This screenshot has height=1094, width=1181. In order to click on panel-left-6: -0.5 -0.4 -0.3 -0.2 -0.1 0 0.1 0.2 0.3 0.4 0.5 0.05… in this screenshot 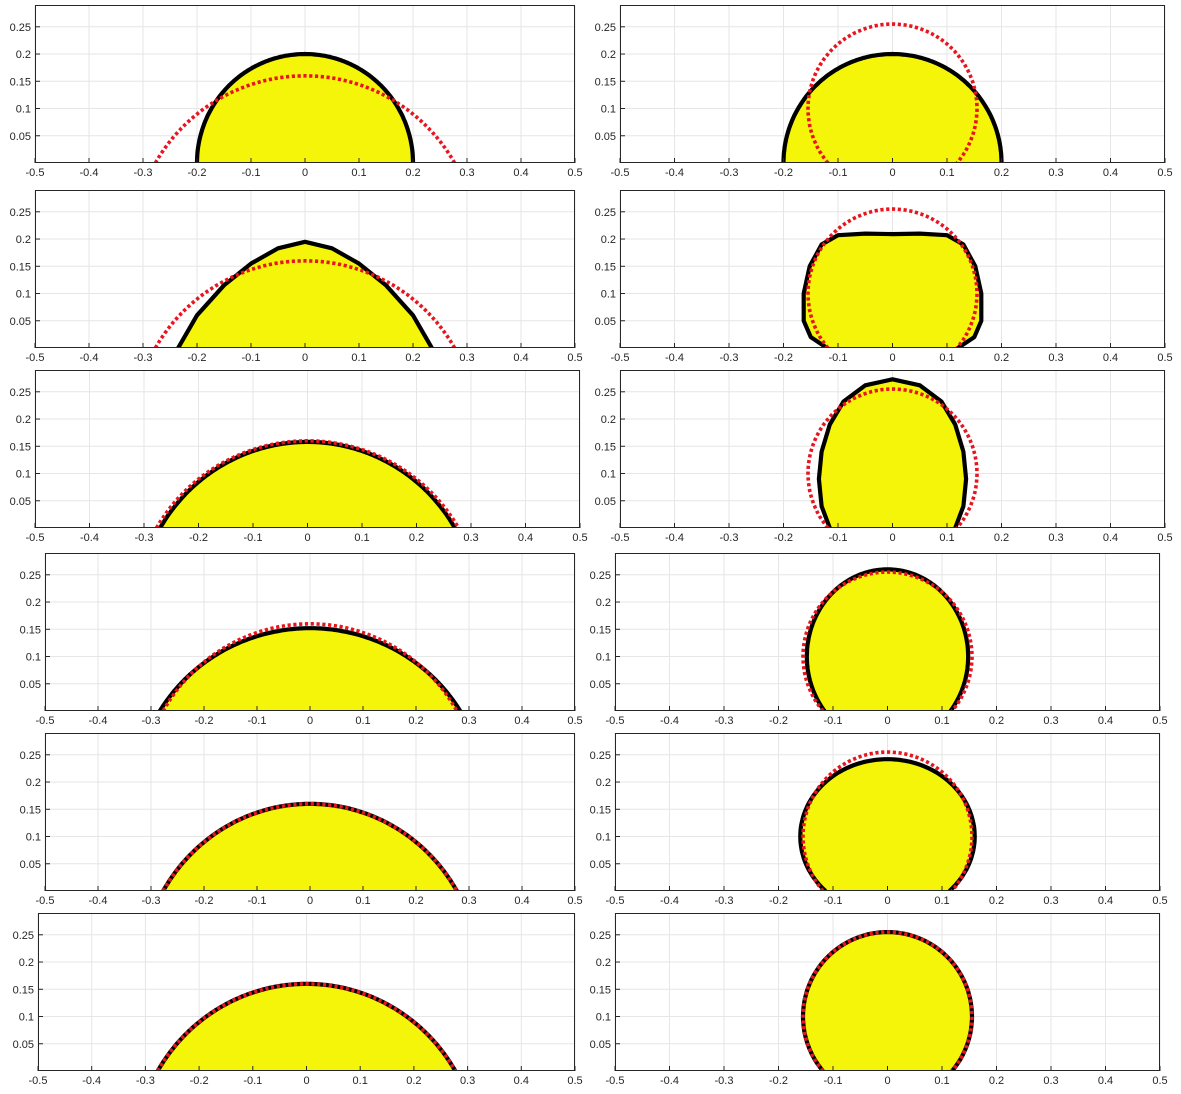, I will do `click(298, 1000)`.